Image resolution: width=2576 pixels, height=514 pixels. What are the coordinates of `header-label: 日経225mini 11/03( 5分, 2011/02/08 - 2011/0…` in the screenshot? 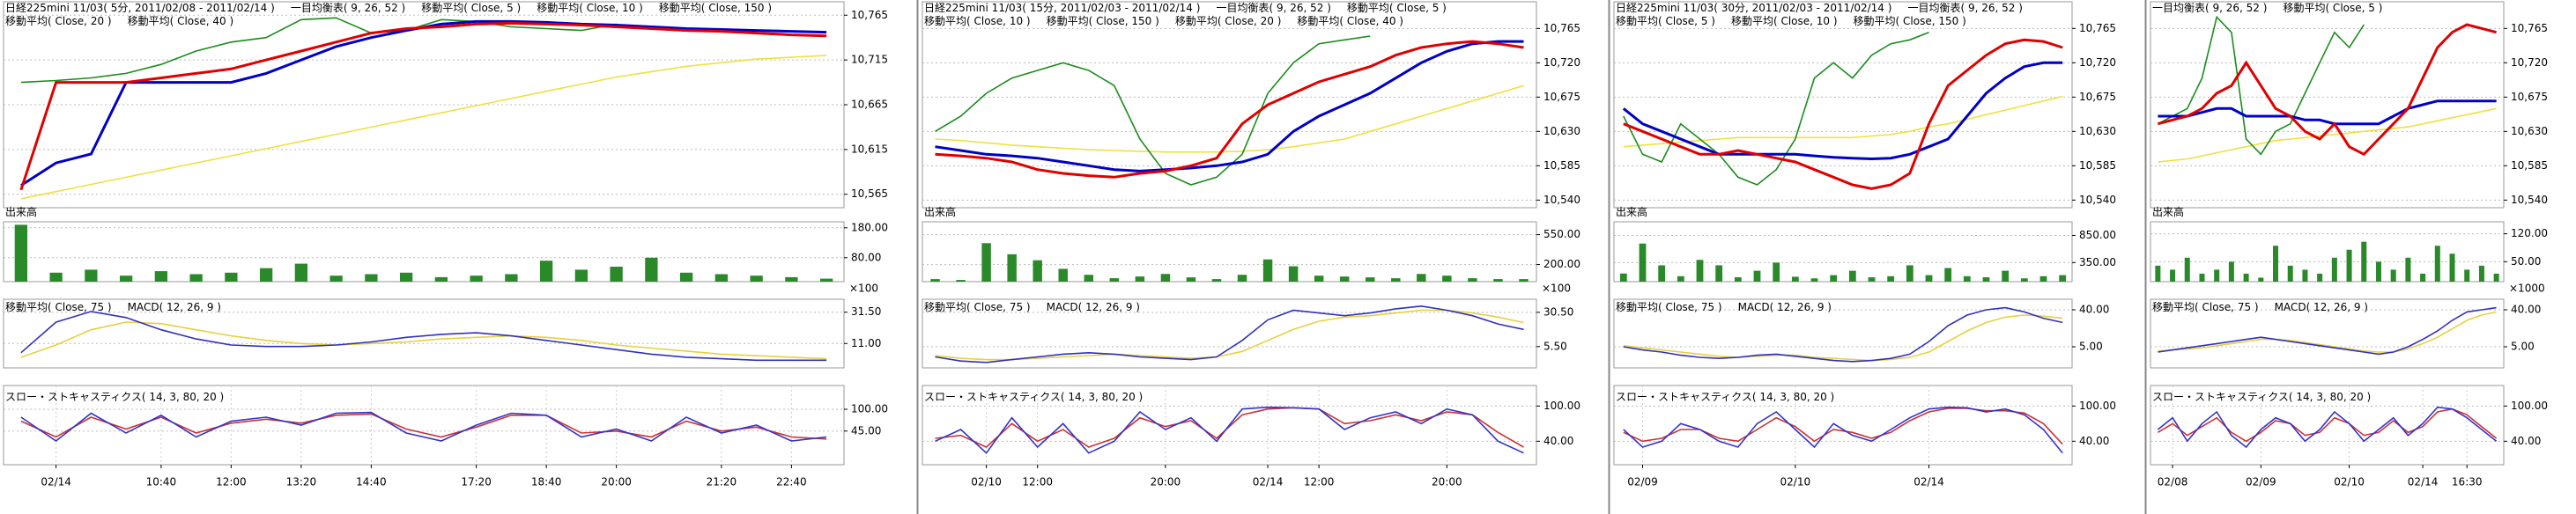 It's located at (140, 8).